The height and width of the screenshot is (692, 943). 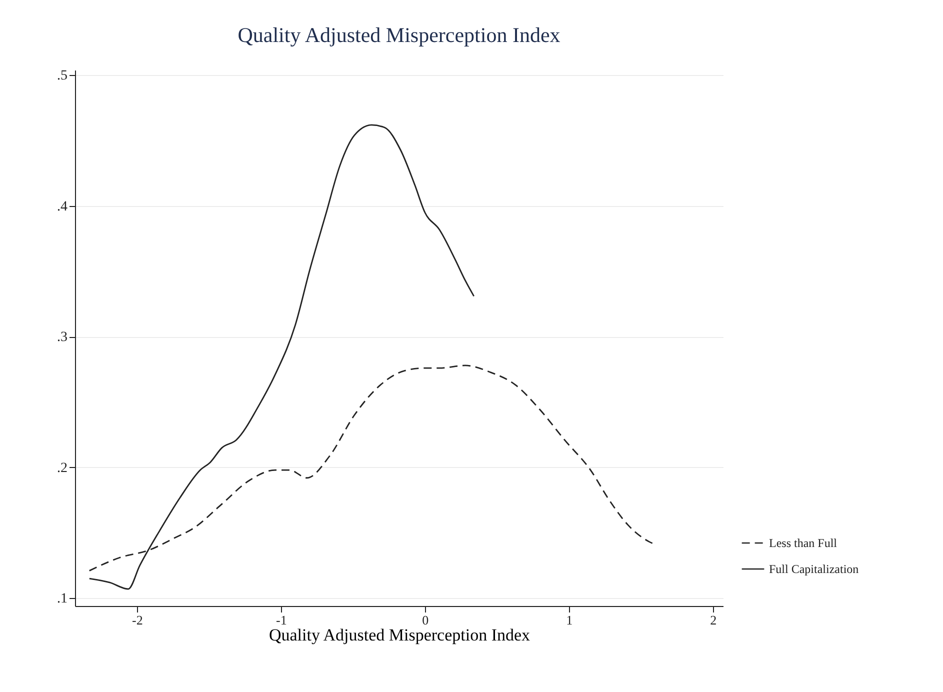 What do you see at coordinates (62, 468) in the screenshot?
I see `y-tick-label: .2` at bounding box center [62, 468].